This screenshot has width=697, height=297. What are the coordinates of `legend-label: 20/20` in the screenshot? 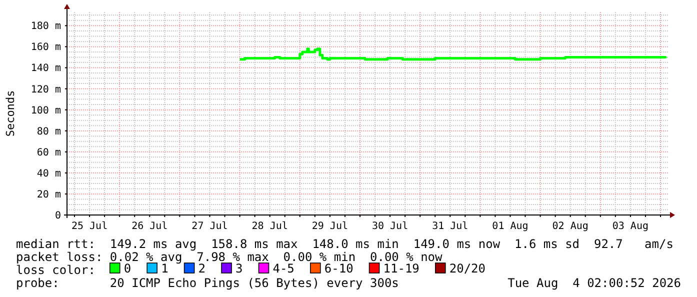 It's located at (467, 269).